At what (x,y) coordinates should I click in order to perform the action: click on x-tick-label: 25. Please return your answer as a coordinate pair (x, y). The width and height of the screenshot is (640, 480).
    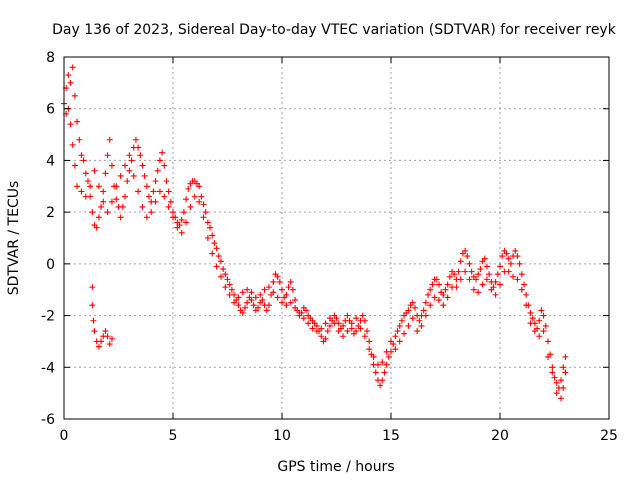
    Looking at the image, I should click on (609, 436).